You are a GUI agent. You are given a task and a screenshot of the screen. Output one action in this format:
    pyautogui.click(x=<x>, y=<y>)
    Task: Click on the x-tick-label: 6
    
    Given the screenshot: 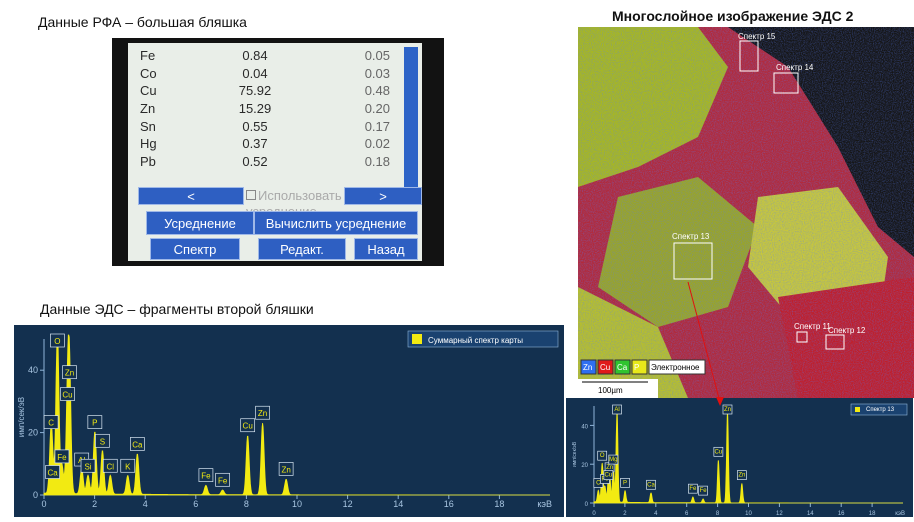 What is the action you would take?
    pyautogui.click(x=687, y=514)
    